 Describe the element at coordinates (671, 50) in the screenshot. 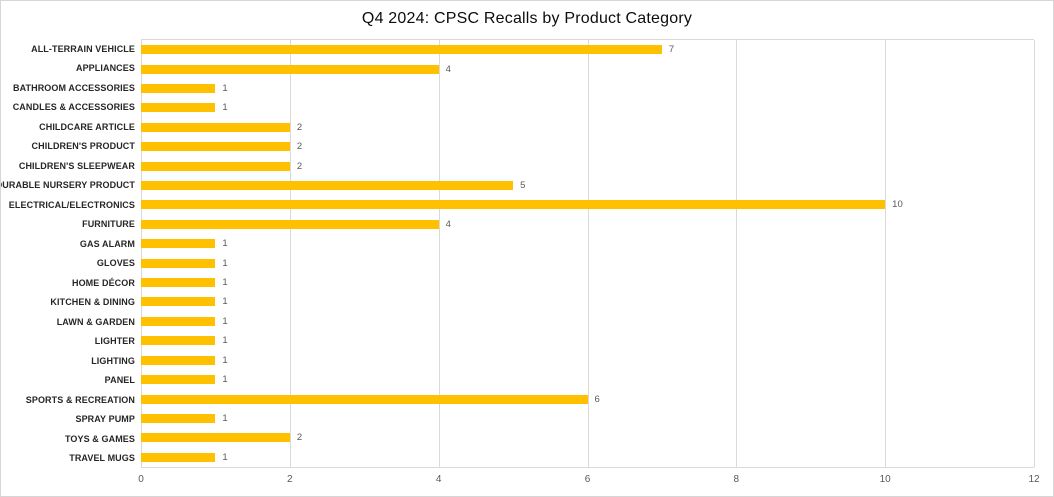

I see `bar-value-label: 7` at that location.